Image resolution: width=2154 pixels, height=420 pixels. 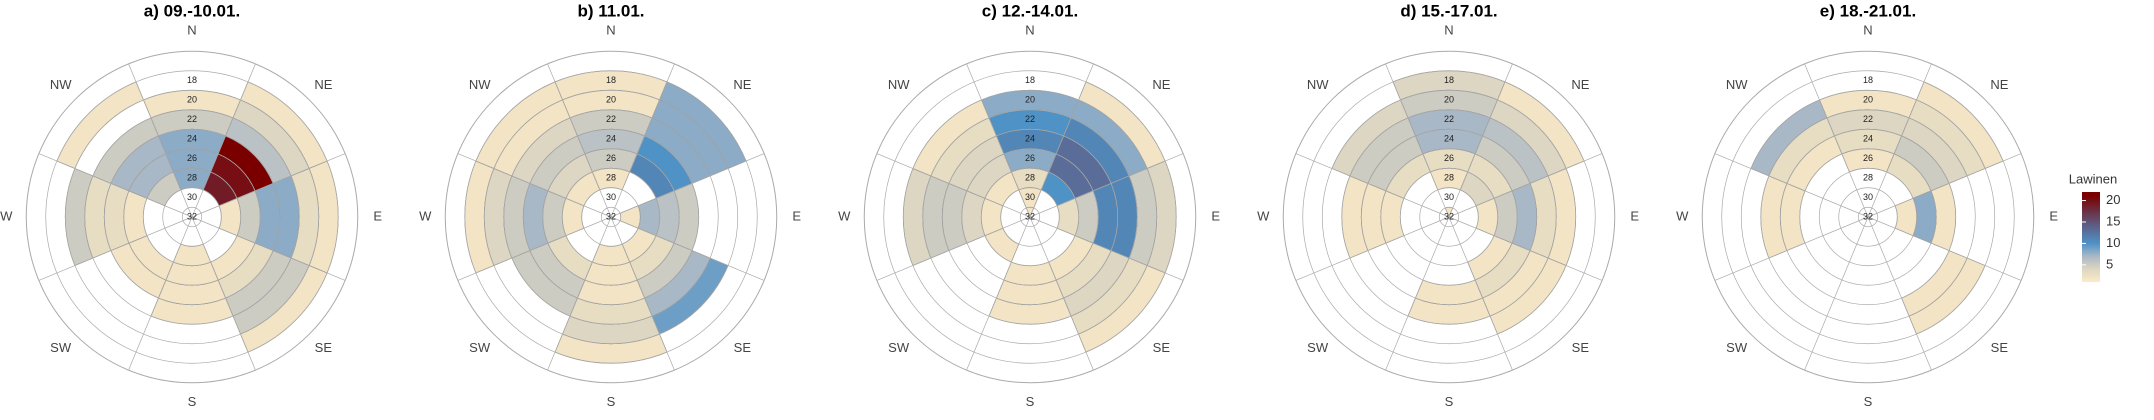 What do you see at coordinates (2113, 199) in the screenshot?
I see `legend-tick-label: 20` at bounding box center [2113, 199].